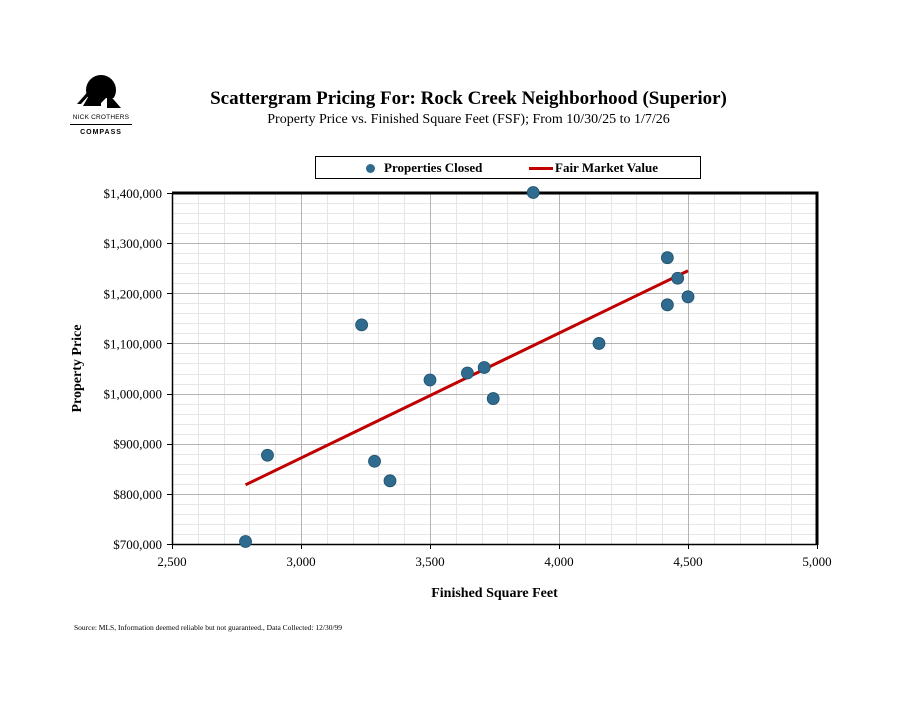 Image resolution: width=909 pixels, height=703 pixels. What do you see at coordinates (101, 124) in the screenshot?
I see `logo-divider` at bounding box center [101, 124].